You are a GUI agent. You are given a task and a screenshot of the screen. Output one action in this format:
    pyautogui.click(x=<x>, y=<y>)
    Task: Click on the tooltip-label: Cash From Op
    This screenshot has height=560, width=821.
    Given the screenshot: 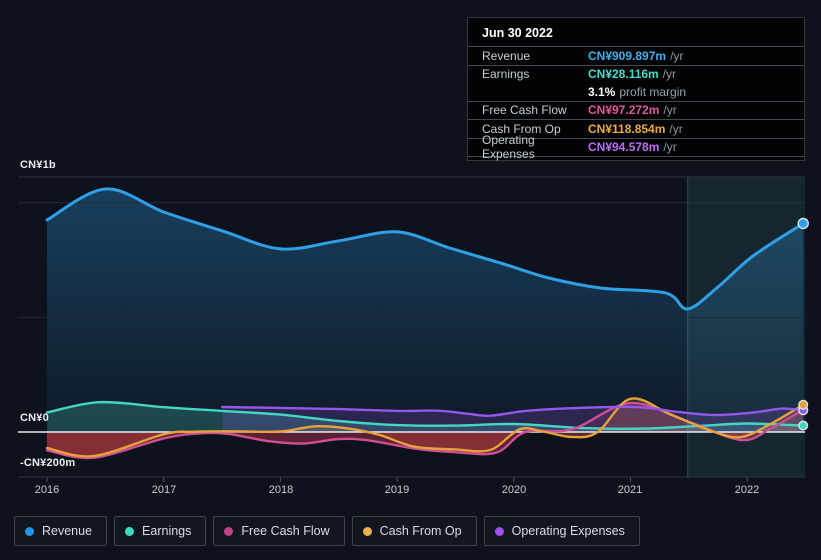 What is the action you would take?
    pyautogui.click(x=521, y=128)
    